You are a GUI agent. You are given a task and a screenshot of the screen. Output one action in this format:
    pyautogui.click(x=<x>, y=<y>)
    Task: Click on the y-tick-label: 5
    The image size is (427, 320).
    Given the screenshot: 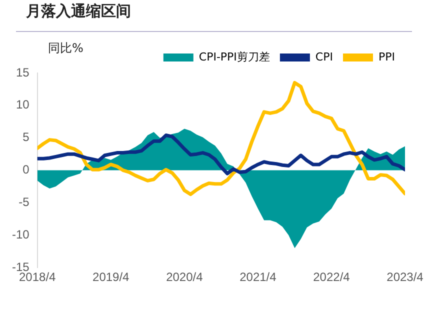 What is the action you would take?
    pyautogui.click(x=26, y=137)
    